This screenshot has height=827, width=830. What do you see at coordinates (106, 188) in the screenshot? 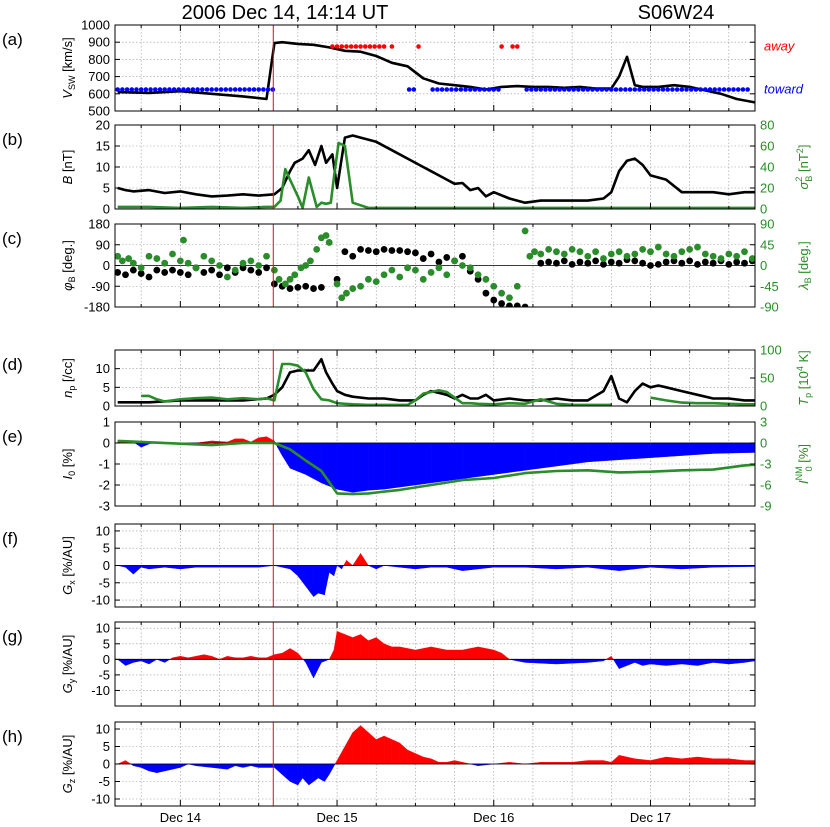
I see `y-tick-label: 5` at bounding box center [106, 188].